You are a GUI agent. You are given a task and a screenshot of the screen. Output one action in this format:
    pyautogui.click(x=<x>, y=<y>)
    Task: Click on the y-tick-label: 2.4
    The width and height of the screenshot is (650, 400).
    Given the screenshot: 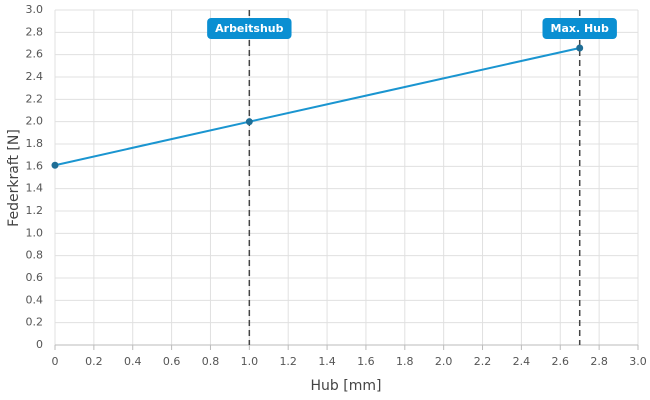 What is the action you would take?
    pyautogui.click(x=35, y=76)
    